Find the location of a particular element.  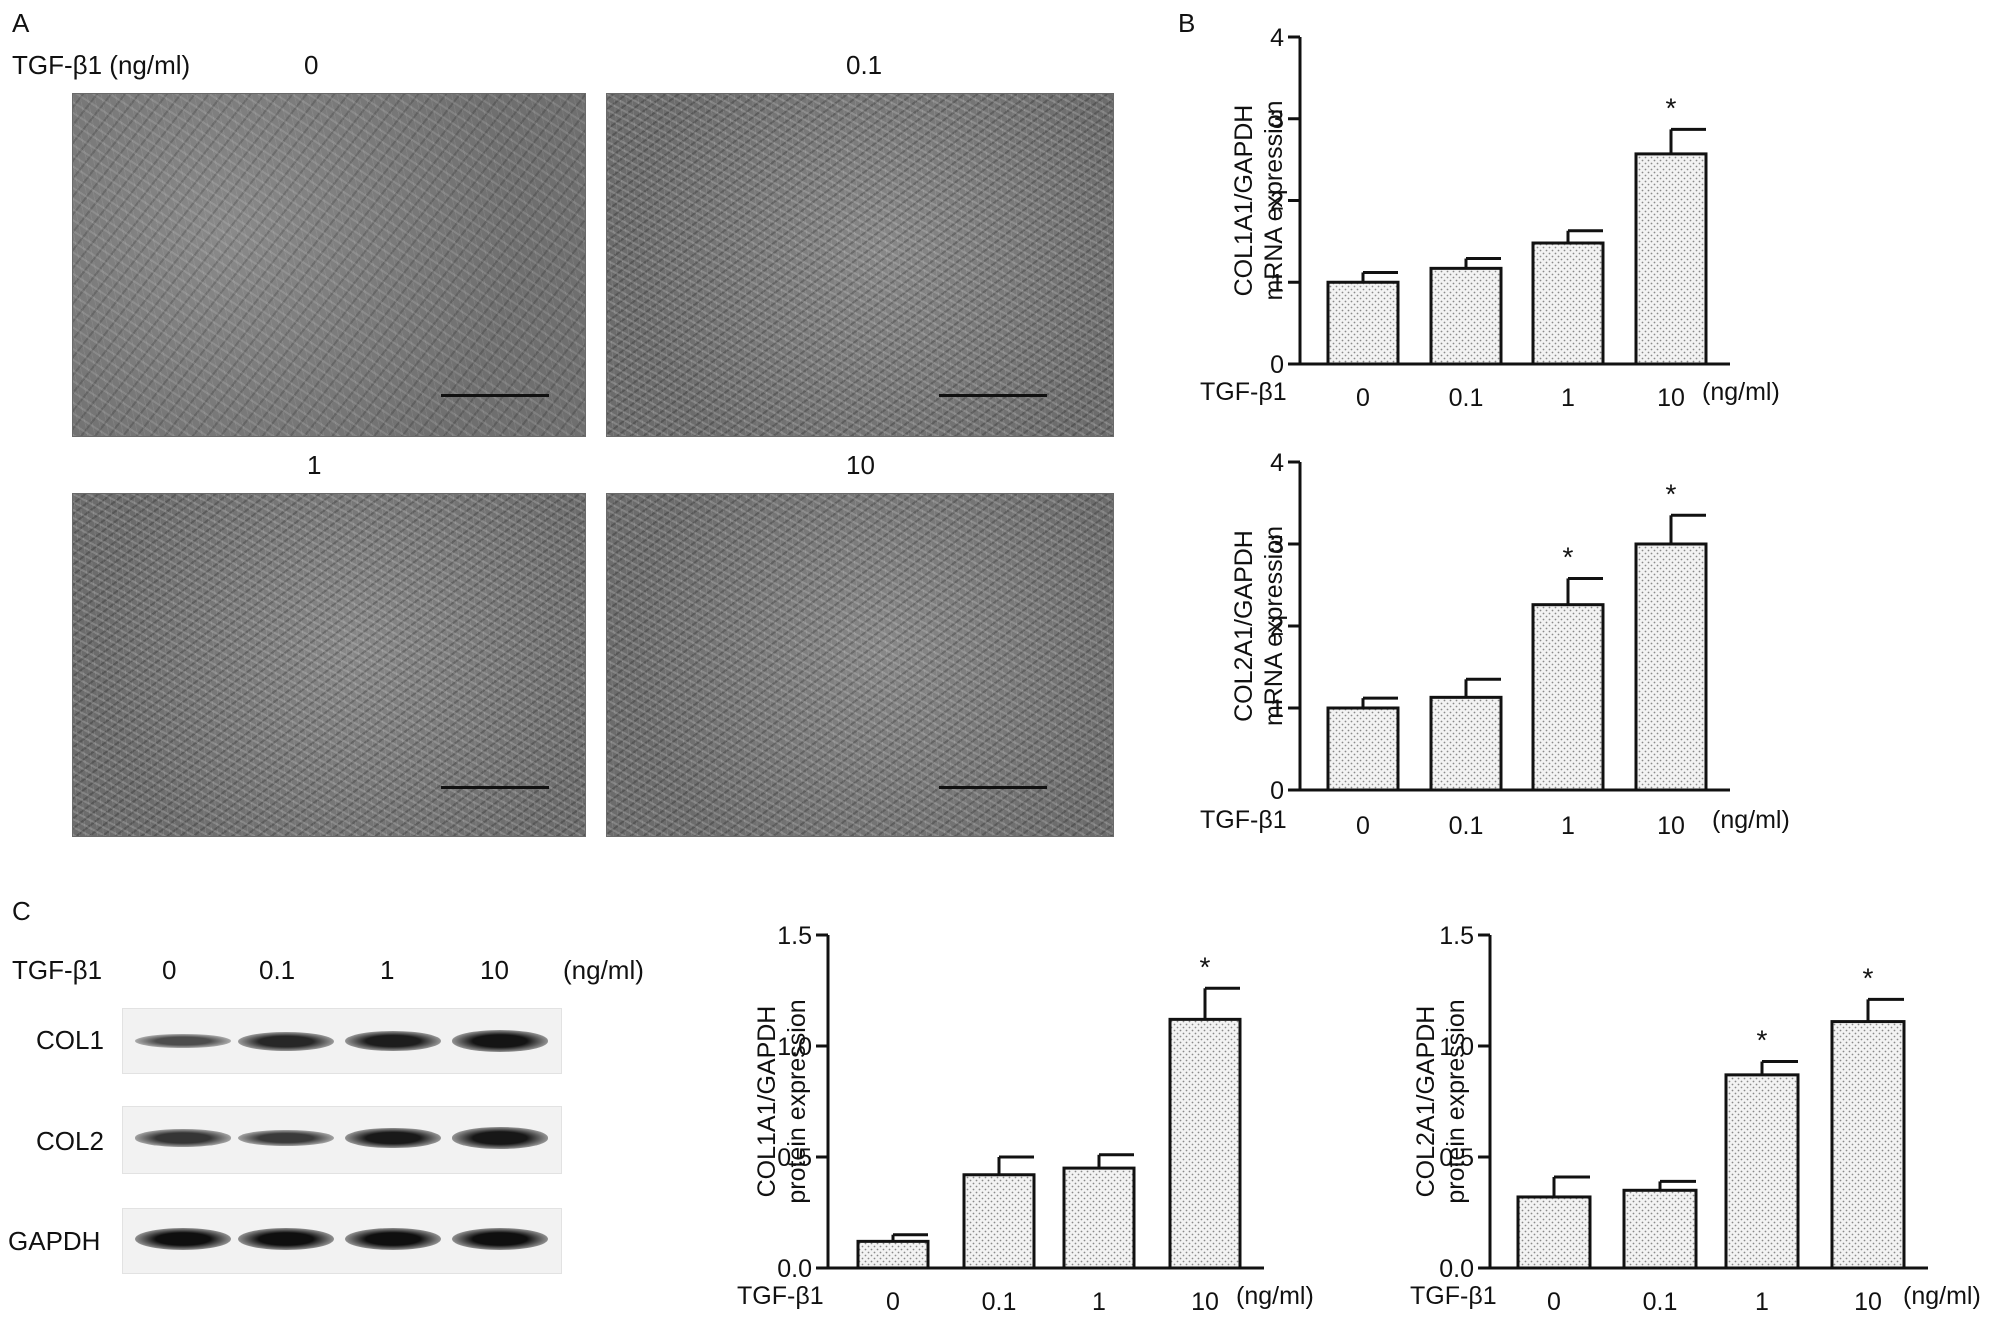

blot-row-label-gapdh: GAPDH is located at coordinates (54, 1241).